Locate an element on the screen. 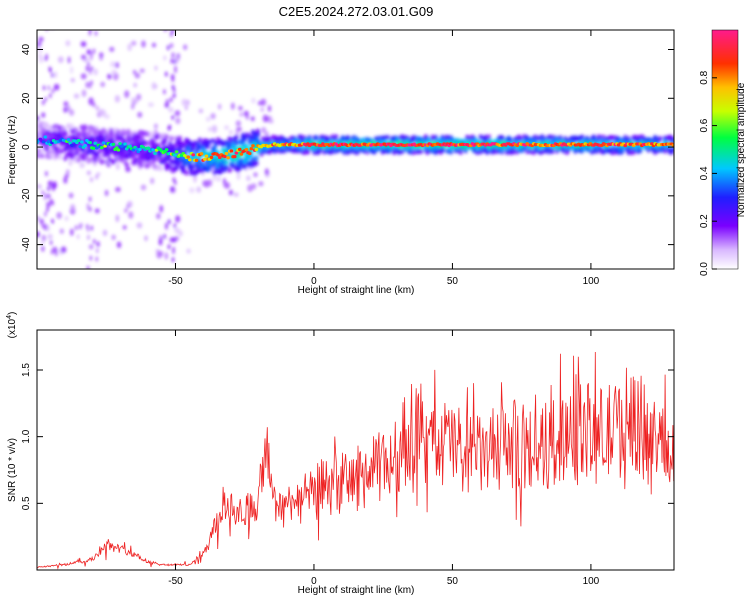  y-tick-label: 0 is located at coordinates (26, 147).